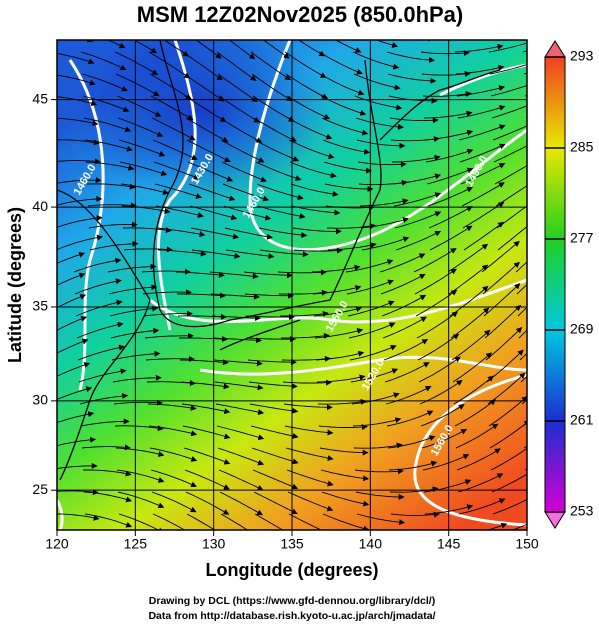 The image size is (599, 630). What do you see at coordinates (40, 489) in the screenshot?
I see `y-tick-label: 25` at bounding box center [40, 489].